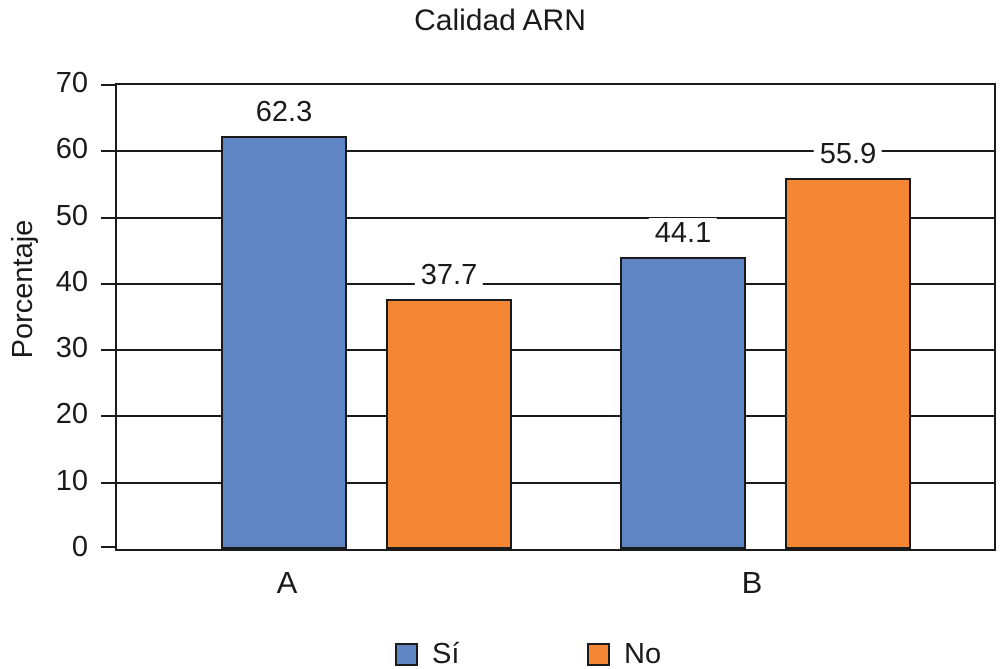  What do you see at coordinates (683, 233) in the screenshot?
I see `bar-value-B-Sí: 44.1` at bounding box center [683, 233].